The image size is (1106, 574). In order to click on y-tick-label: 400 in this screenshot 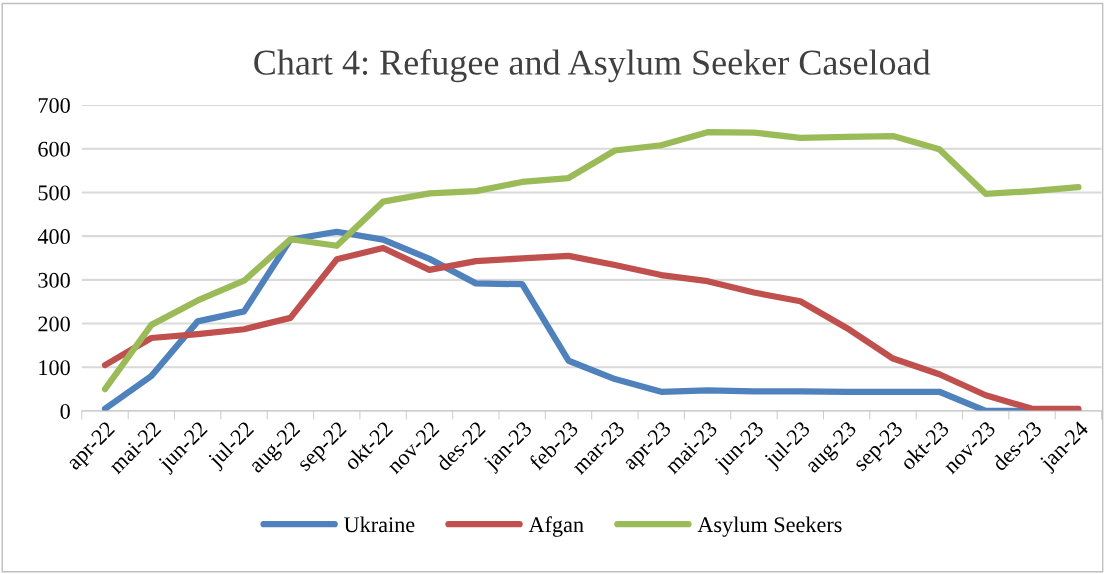, I will do `click(53, 237)`.